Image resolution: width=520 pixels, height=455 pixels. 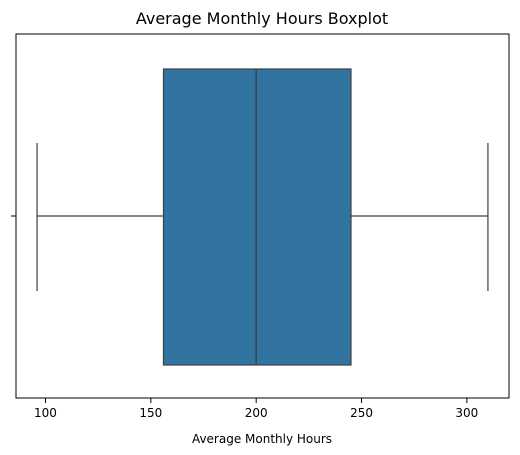 What do you see at coordinates (256, 413) in the screenshot?
I see `x-tick-label: 200` at bounding box center [256, 413].